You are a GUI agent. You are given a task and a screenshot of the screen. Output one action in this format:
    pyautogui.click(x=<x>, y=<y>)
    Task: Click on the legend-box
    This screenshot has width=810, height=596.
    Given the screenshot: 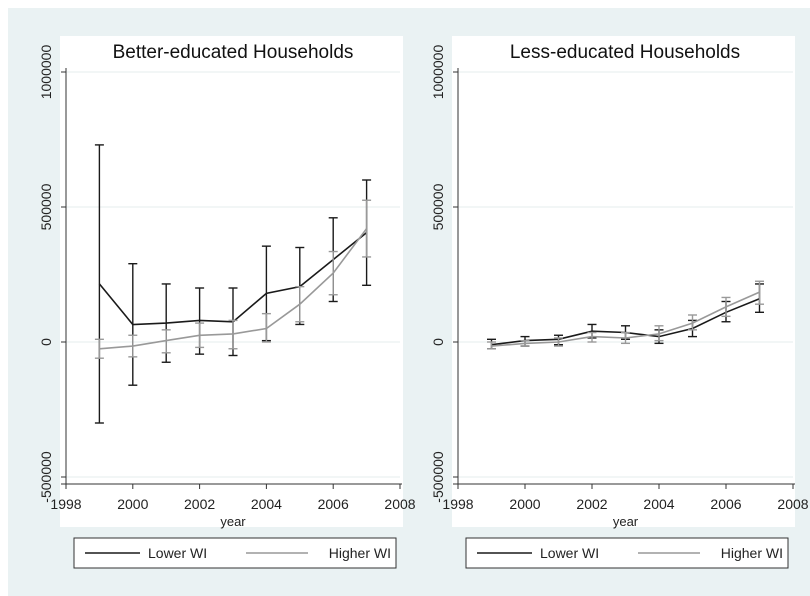 What is the action you would take?
    pyautogui.click(x=235, y=553)
    